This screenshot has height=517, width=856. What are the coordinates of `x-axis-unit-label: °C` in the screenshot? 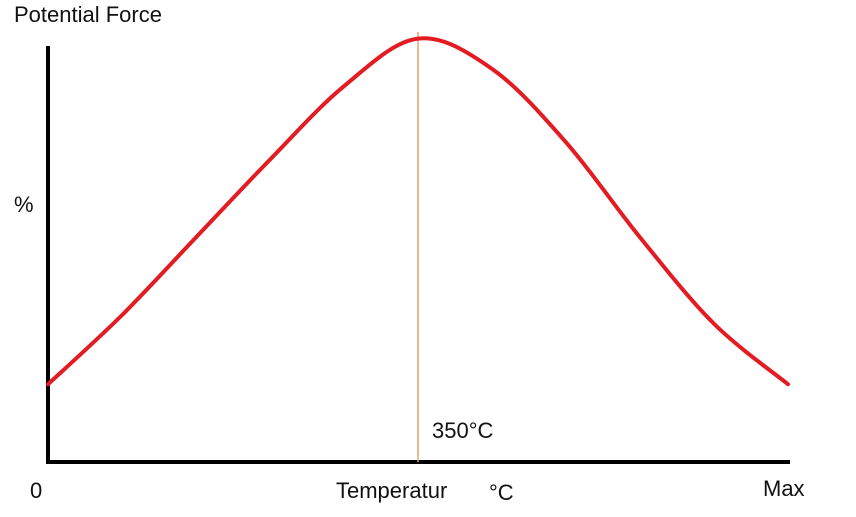 It's located at (501, 492).